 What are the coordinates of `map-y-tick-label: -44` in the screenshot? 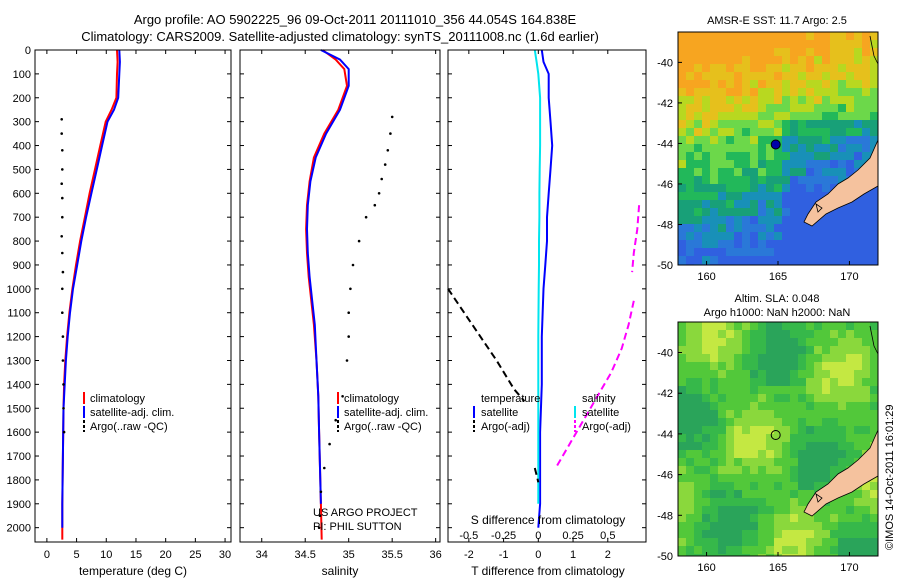 It's located at (665, 144).